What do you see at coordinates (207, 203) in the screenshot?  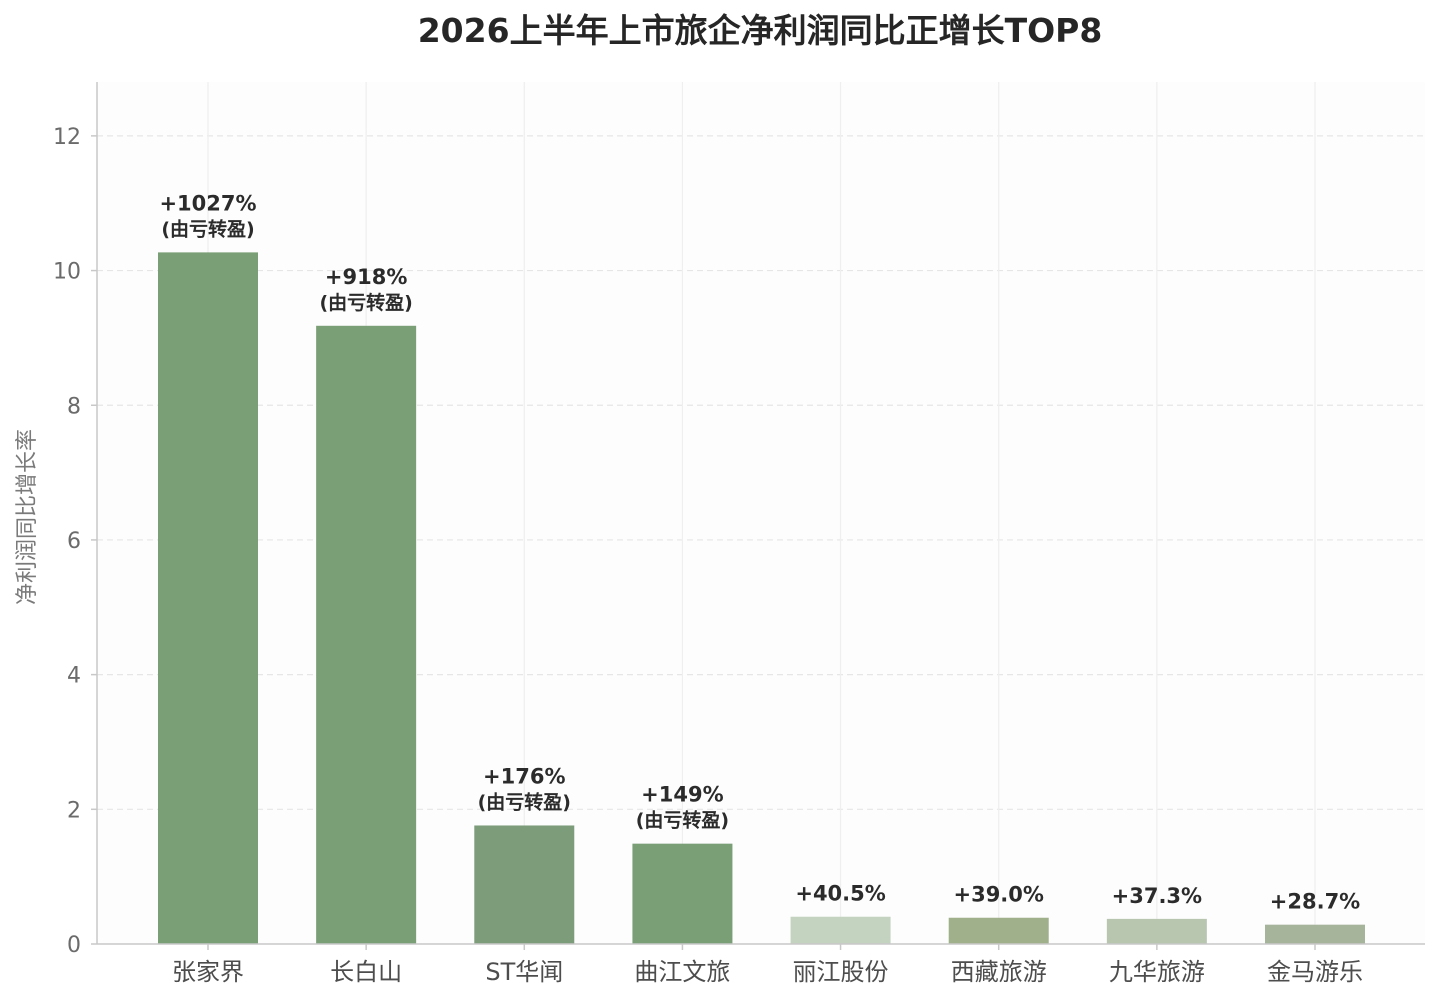 I see `bar-value-label: +1027%` at bounding box center [207, 203].